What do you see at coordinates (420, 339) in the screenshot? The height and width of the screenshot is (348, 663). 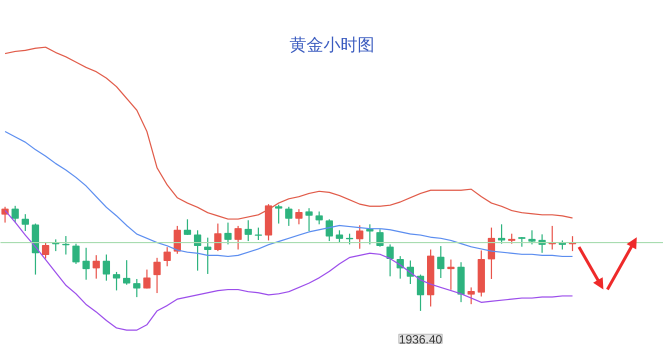 I see `text: 1936.40` at bounding box center [420, 339].